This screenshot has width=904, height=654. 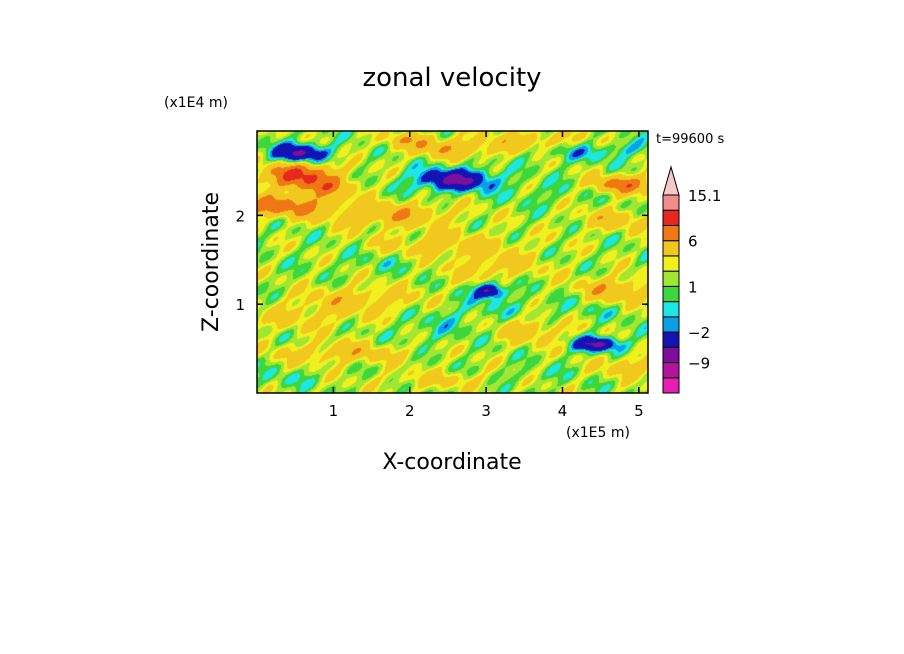 I want to click on y-axis: 12, so click(x=441, y=260).